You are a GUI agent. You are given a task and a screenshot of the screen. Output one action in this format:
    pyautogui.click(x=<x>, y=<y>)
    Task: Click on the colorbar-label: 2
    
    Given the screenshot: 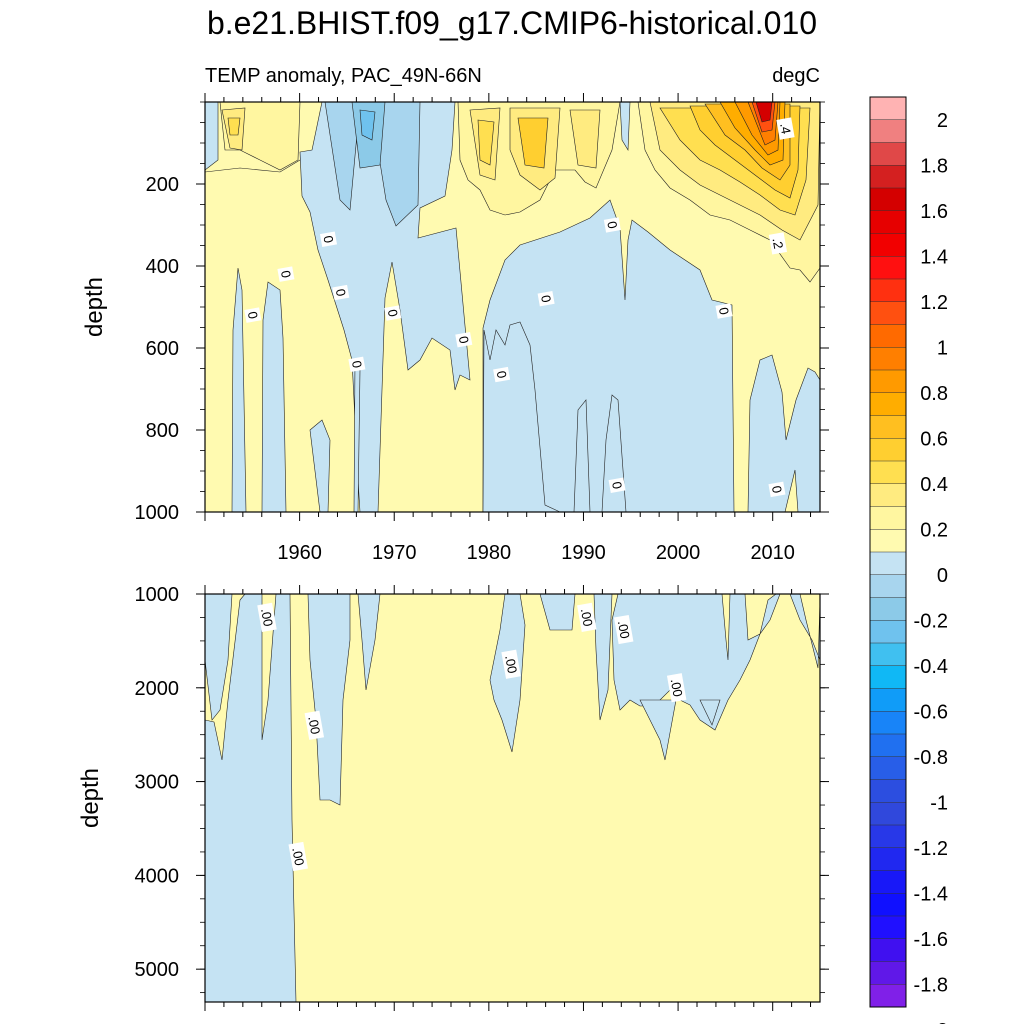 What is the action you would take?
    pyautogui.click(x=942, y=121)
    